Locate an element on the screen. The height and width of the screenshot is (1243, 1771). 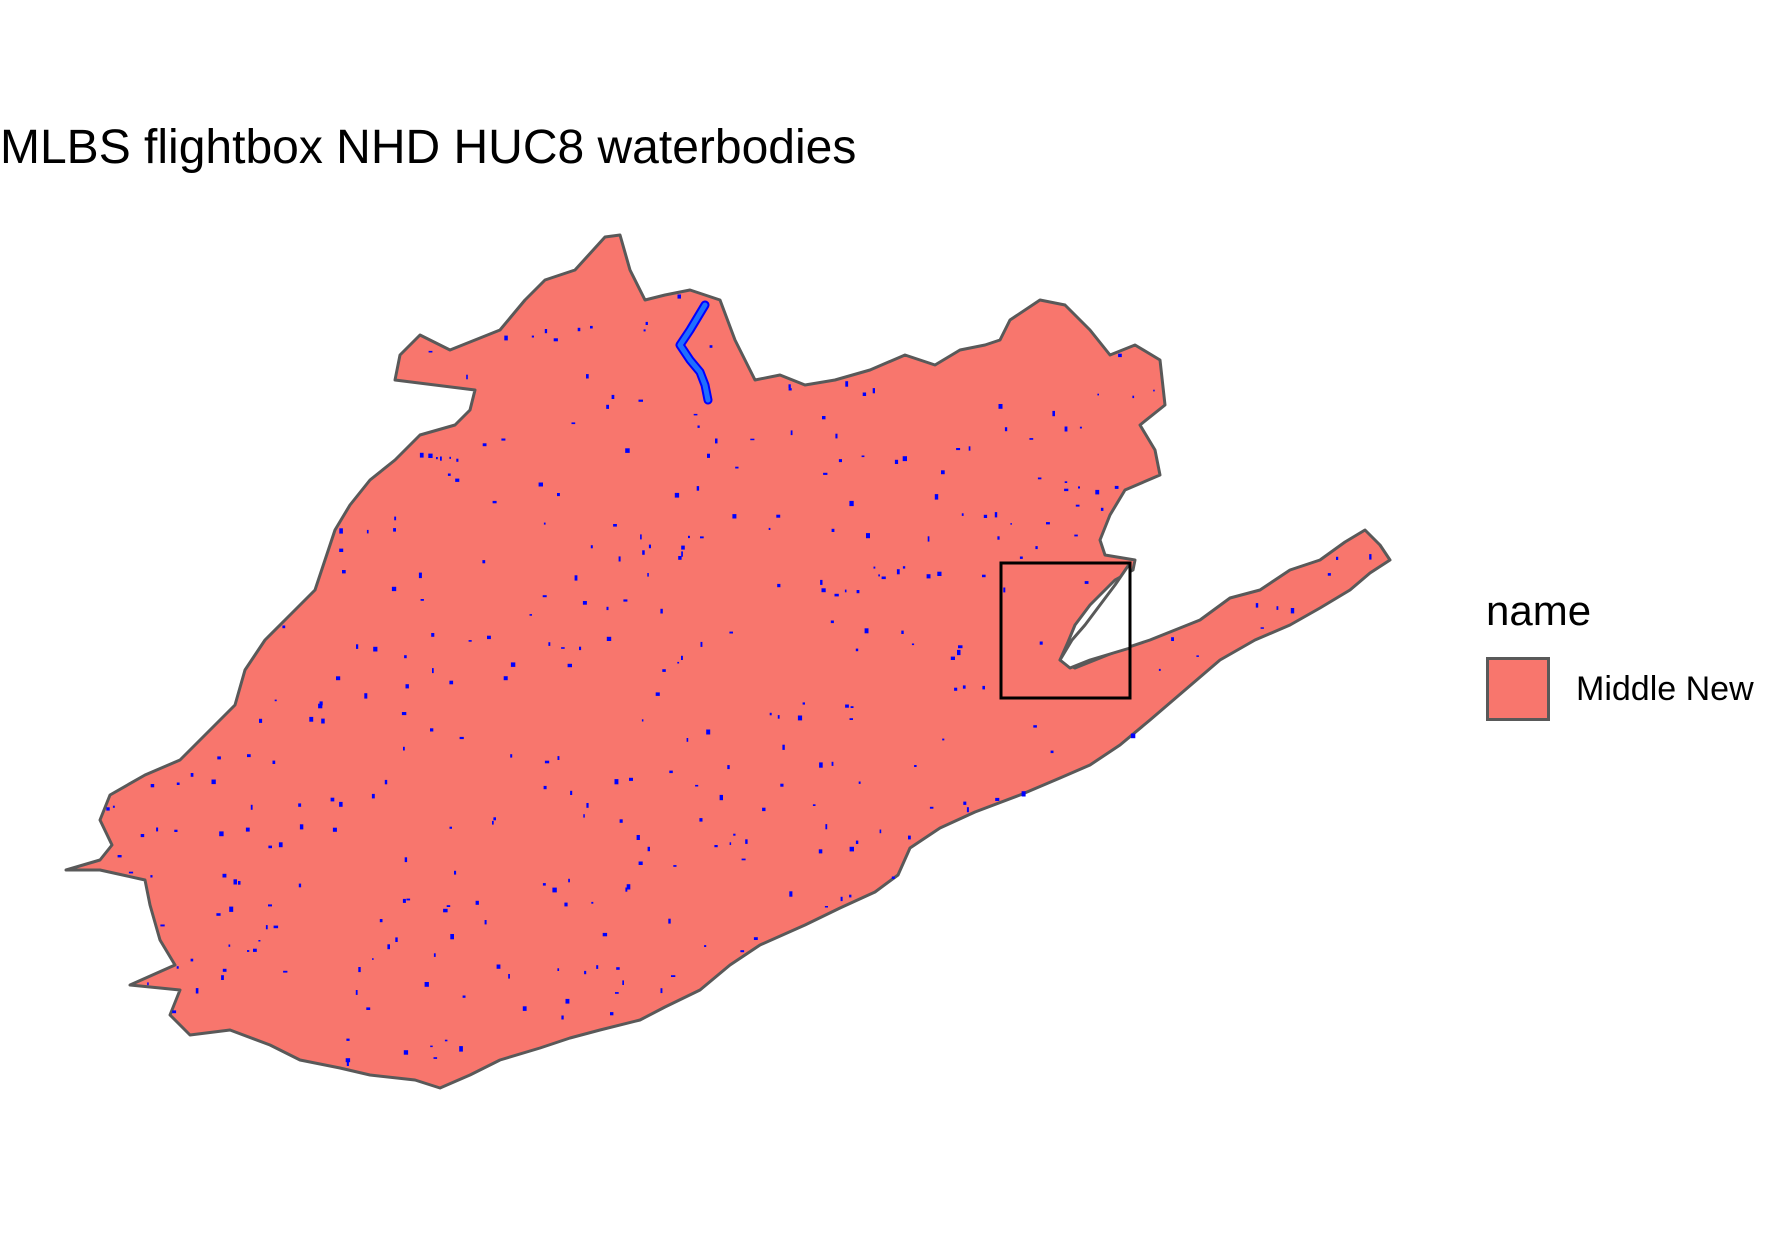
legend-label: Middle New is located at coordinates (1665, 688).